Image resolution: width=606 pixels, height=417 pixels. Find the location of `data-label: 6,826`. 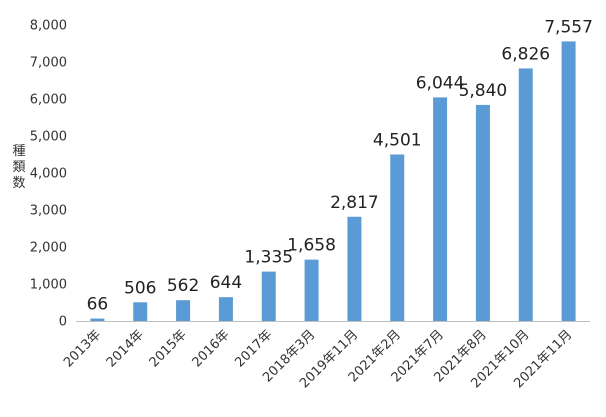

data-label: 6,826 is located at coordinates (525, 54).